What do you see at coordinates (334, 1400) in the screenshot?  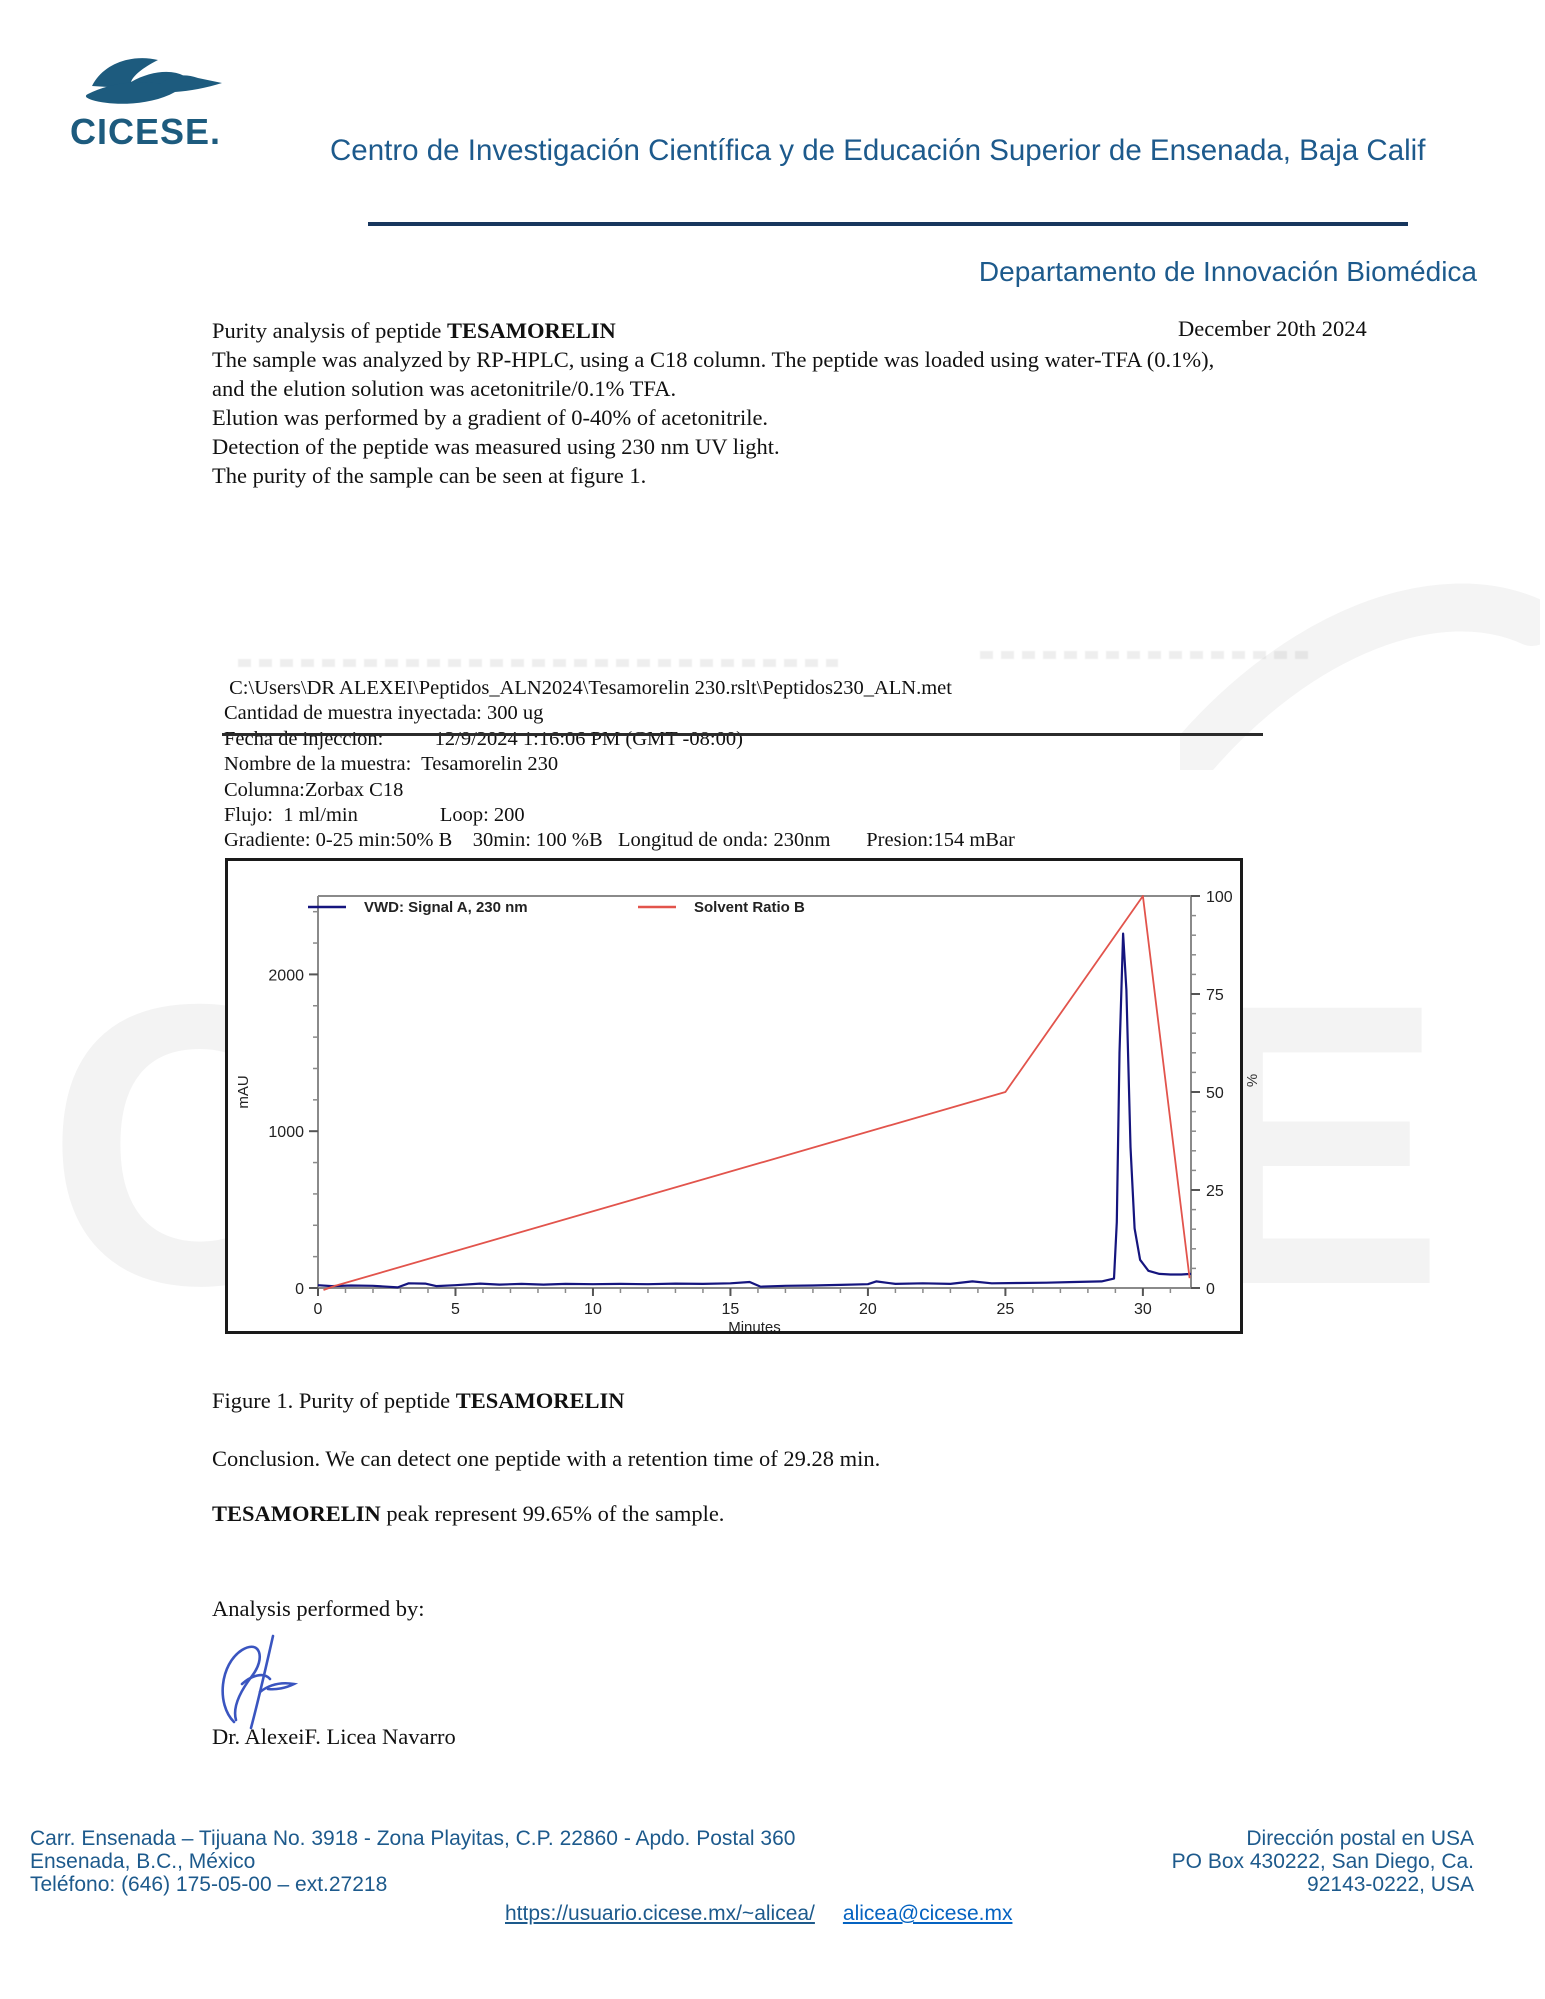 I see `caption-text: Figure 1. Purity of peptide` at bounding box center [334, 1400].